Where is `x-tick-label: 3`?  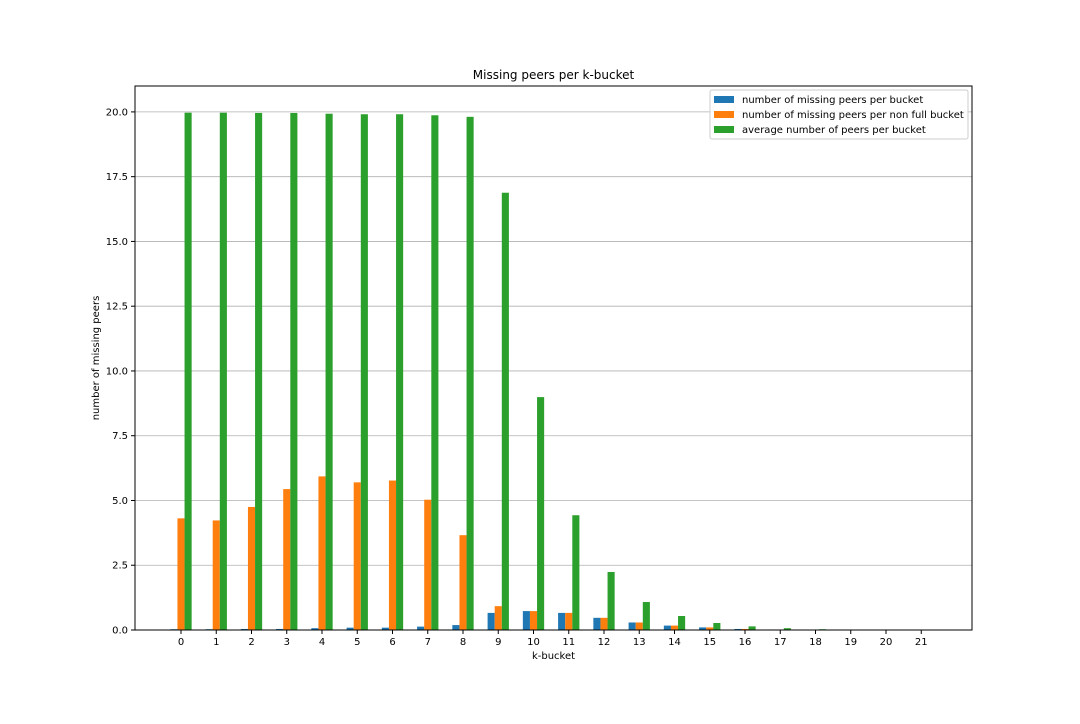
x-tick-label: 3 is located at coordinates (287, 642).